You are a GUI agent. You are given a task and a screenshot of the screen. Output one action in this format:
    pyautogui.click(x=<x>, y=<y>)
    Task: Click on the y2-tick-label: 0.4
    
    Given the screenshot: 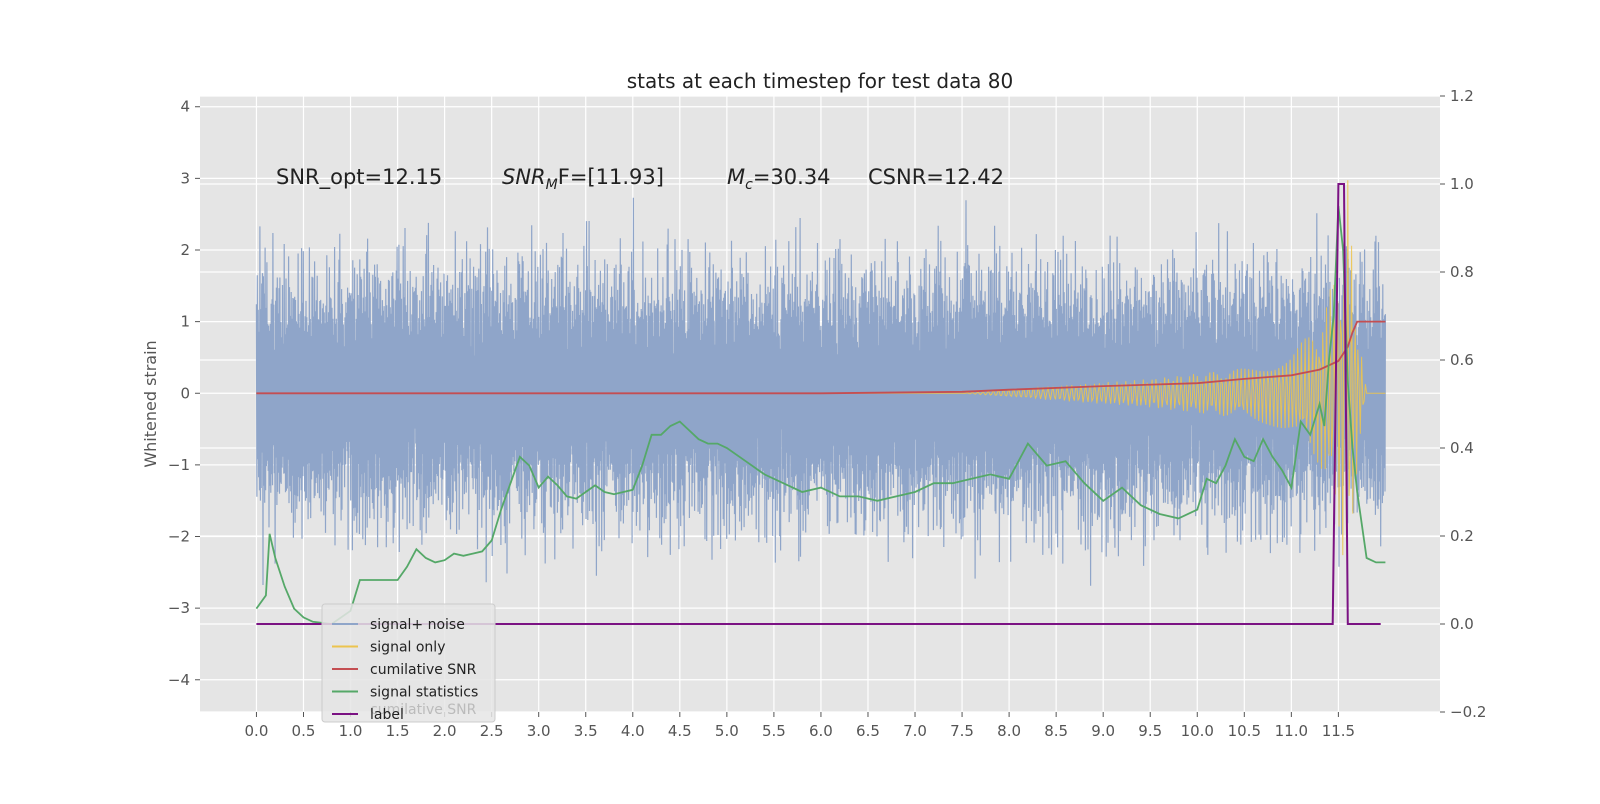 What is the action you would take?
    pyautogui.click(x=1462, y=448)
    